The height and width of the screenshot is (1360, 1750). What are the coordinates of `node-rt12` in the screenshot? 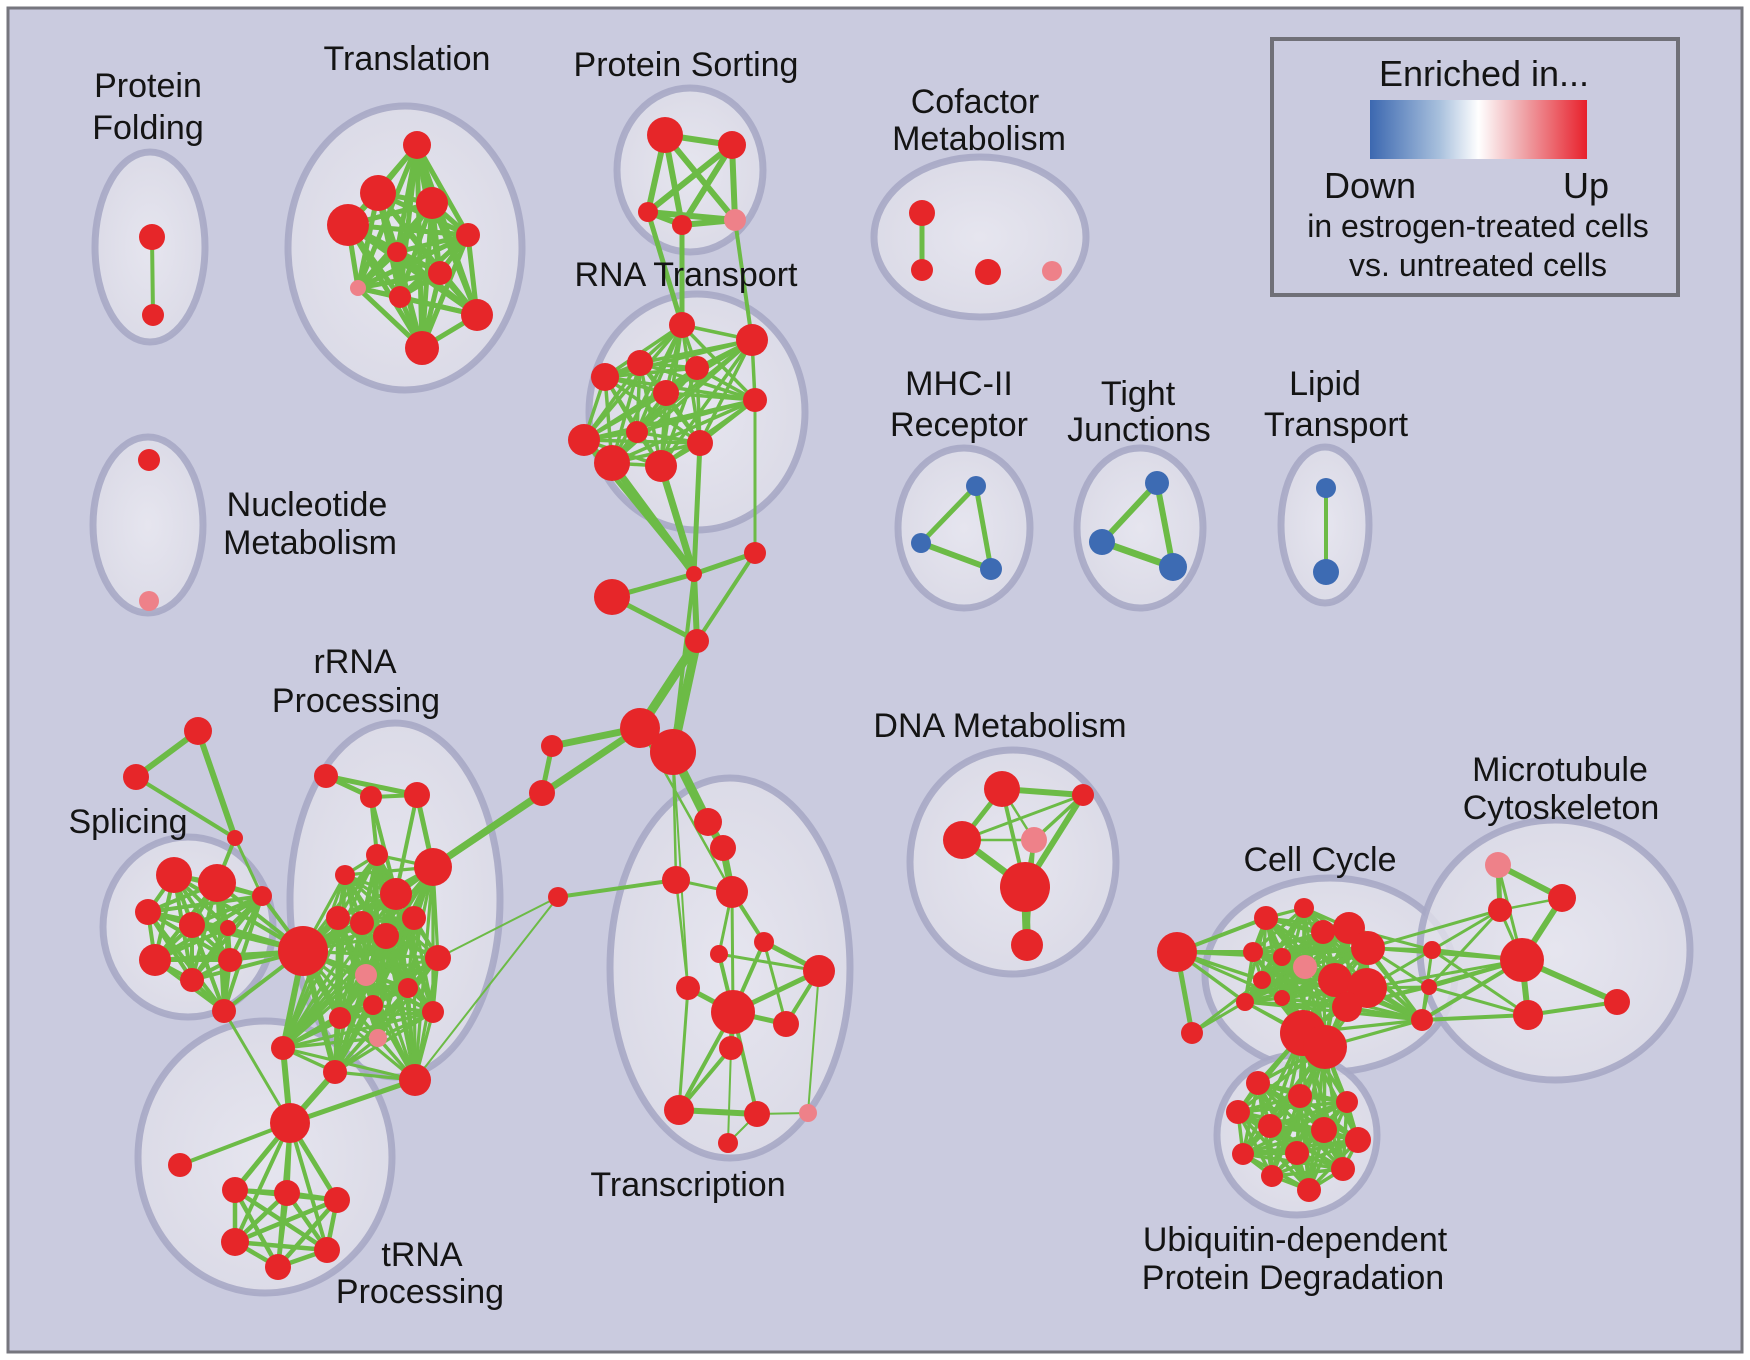 It's located at (612, 463).